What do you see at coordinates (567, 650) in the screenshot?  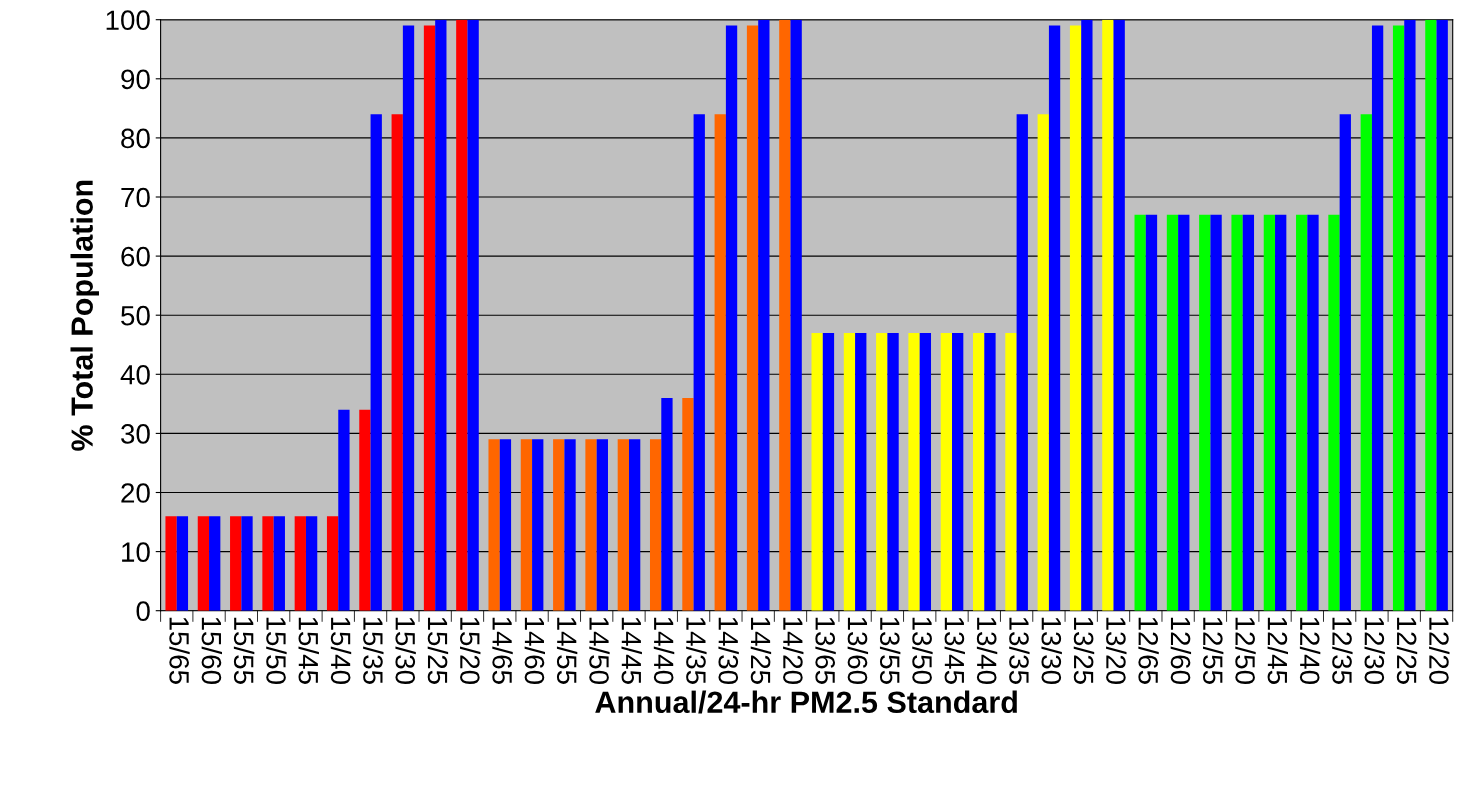 I see `x-tick-label: 14/55` at bounding box center [567, 650].